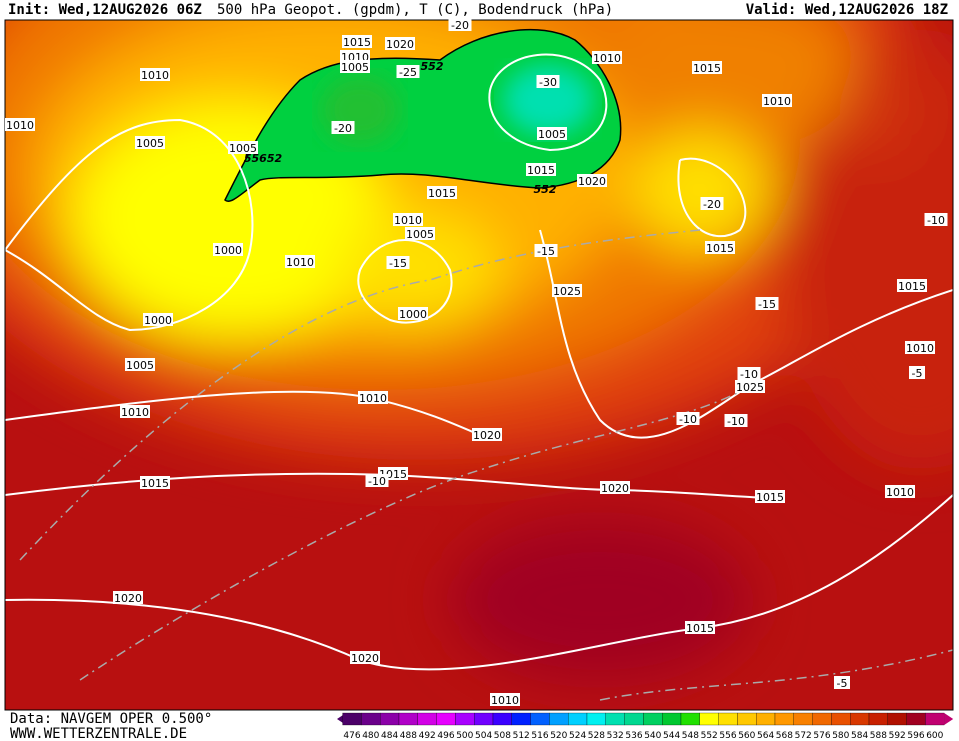 The height and width of the screenshot is (741, 959). What do you see at coordinates (389, 736) in the screenshot?
I see `legend-label: 484` at bounding box center [389, 736].